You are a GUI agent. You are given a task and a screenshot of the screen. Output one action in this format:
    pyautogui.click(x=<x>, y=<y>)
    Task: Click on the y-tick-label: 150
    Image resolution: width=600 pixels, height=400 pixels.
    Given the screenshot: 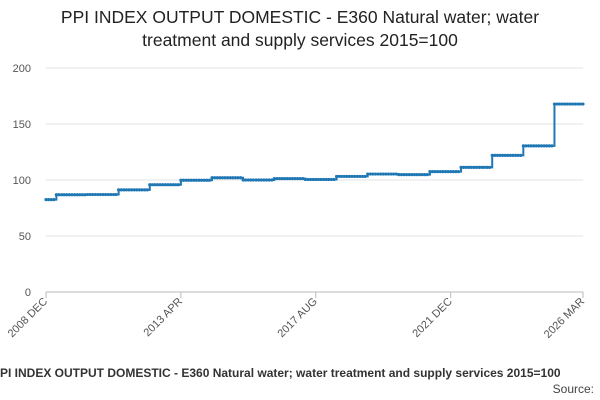 What is the action you would take?
    pyautogui.click(x=22, y=125)
    